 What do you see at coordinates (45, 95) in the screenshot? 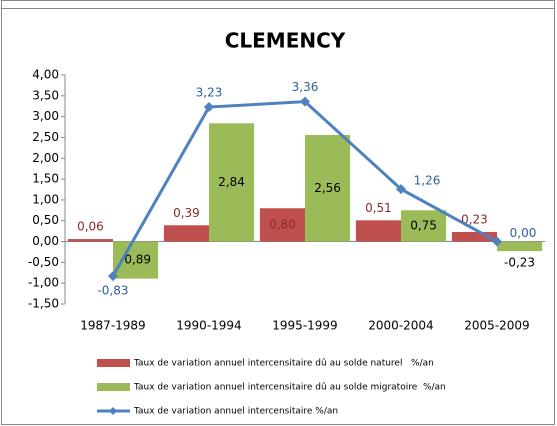
I see `y-tick-label: 3,50` at bounding box center [45, 95].